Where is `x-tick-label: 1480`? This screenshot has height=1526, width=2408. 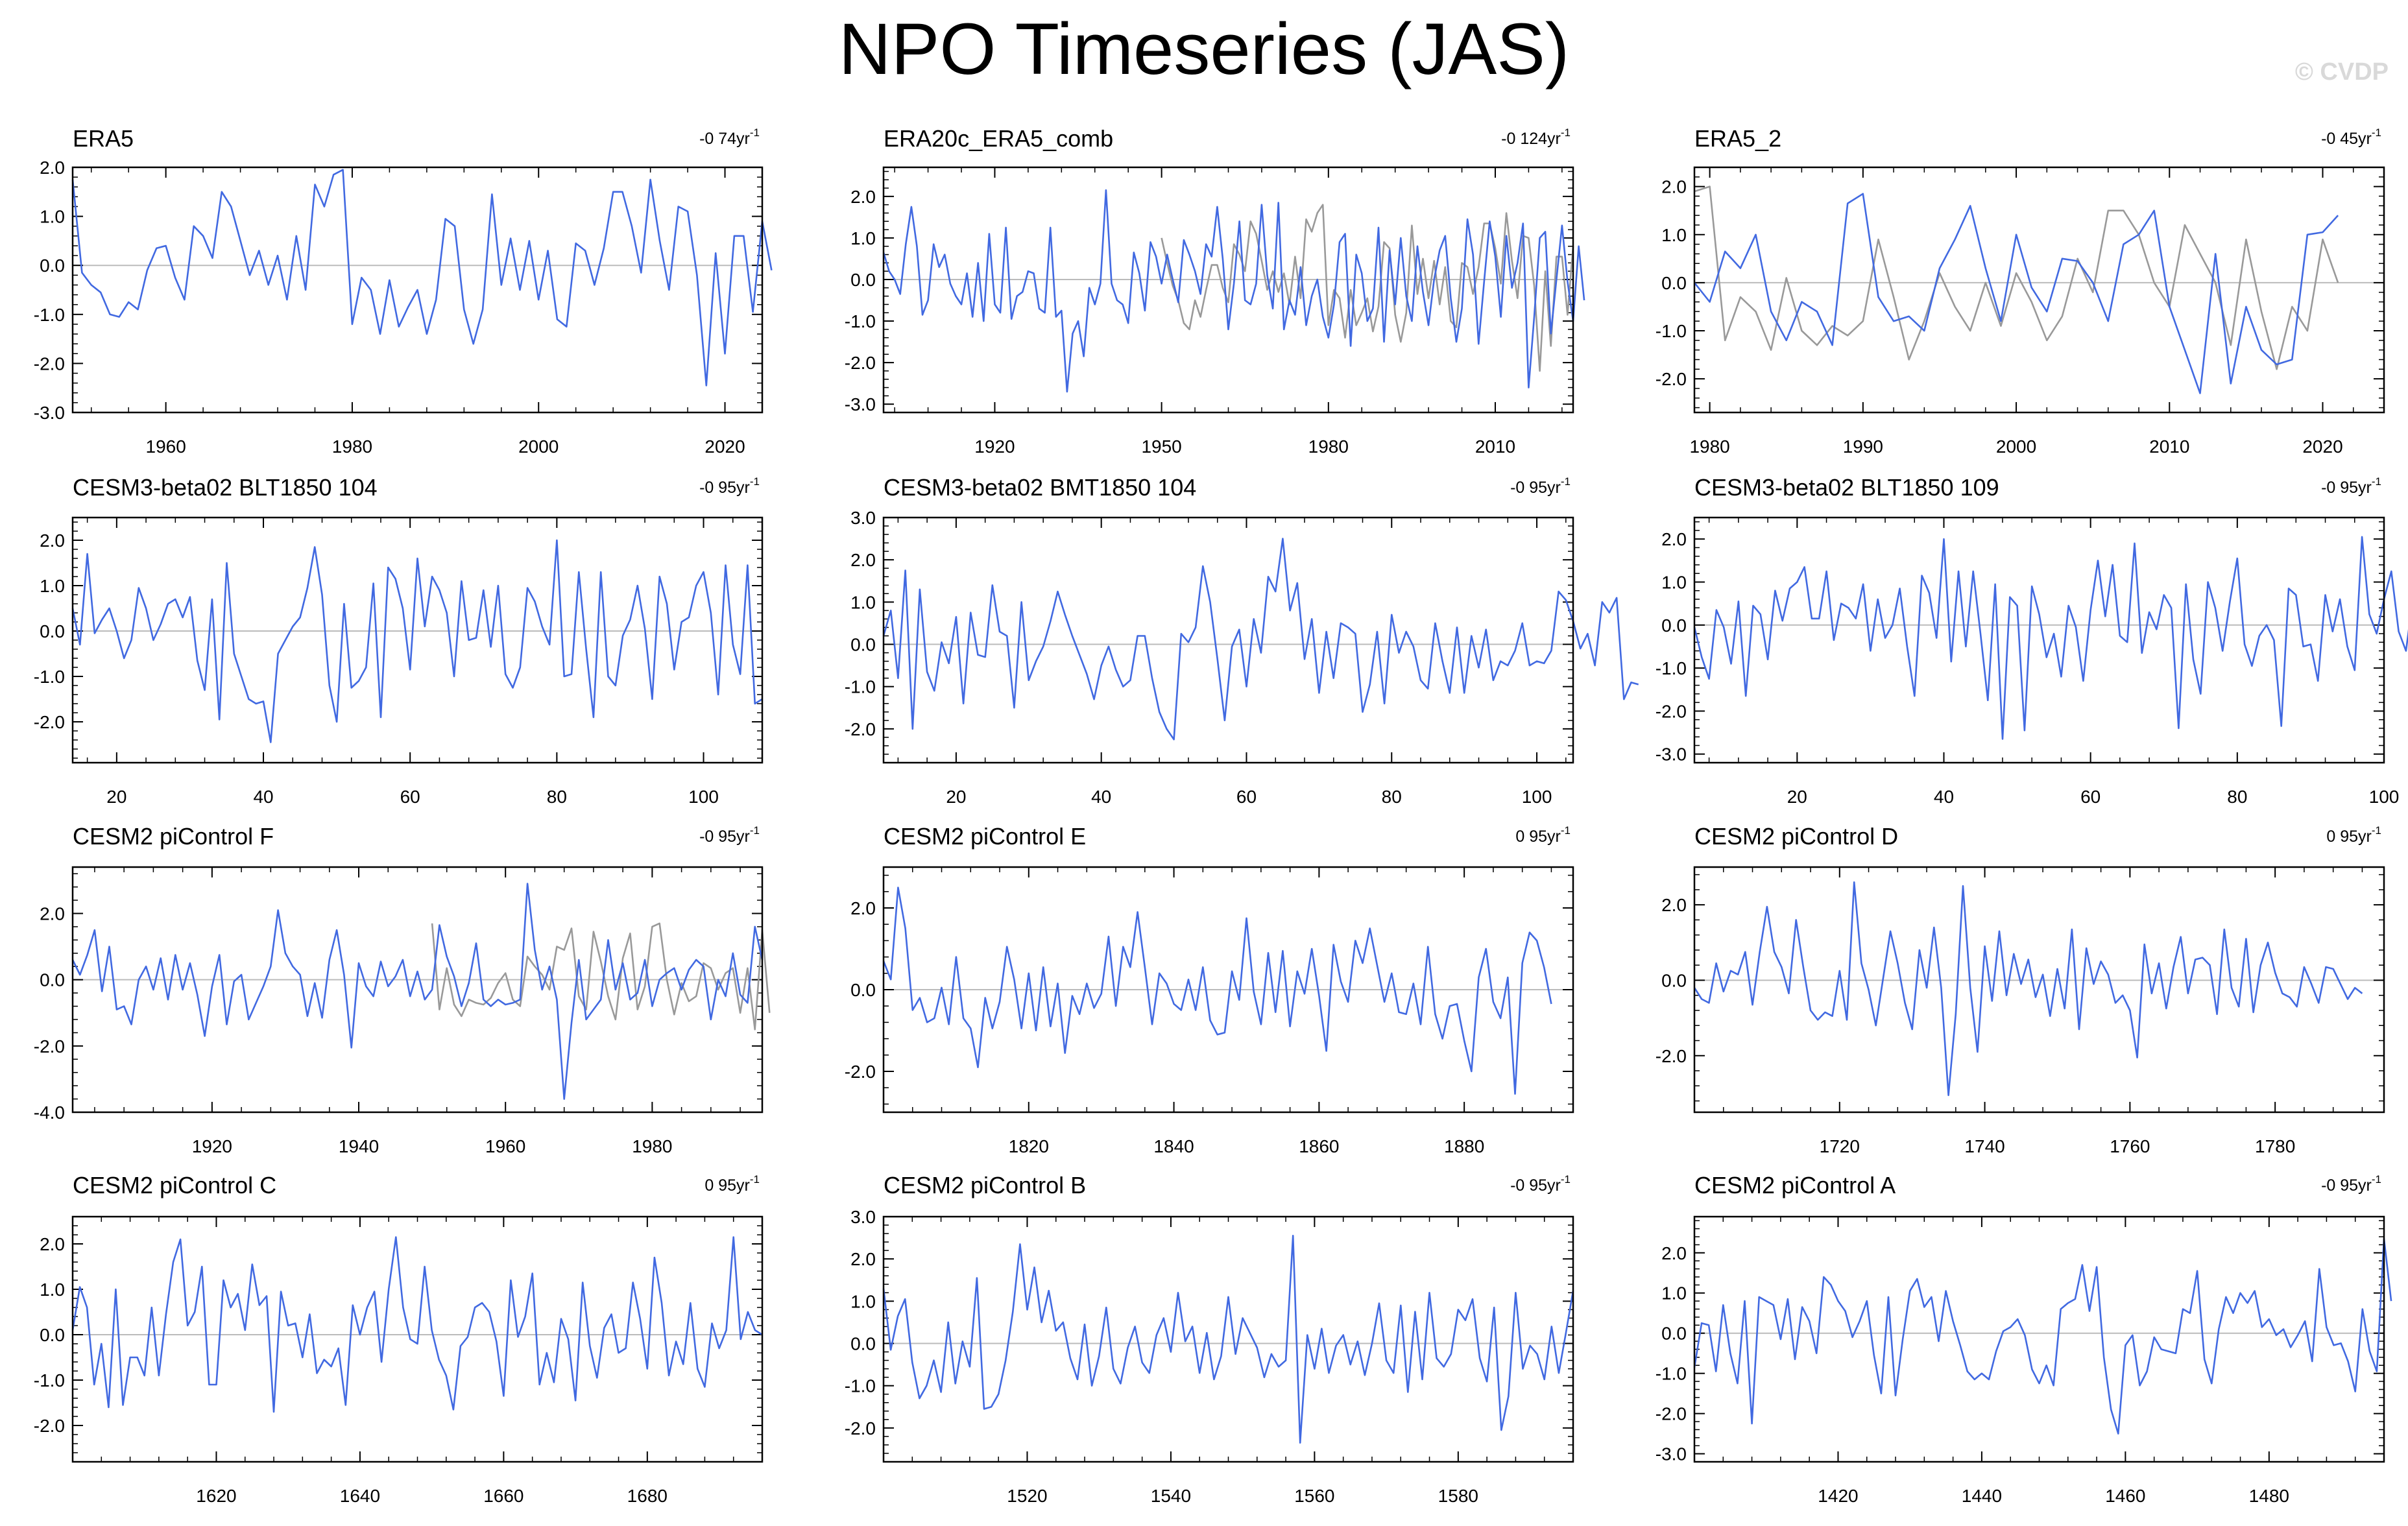
x-tick-label: 1480 is located at coordinates (2269, 1496).